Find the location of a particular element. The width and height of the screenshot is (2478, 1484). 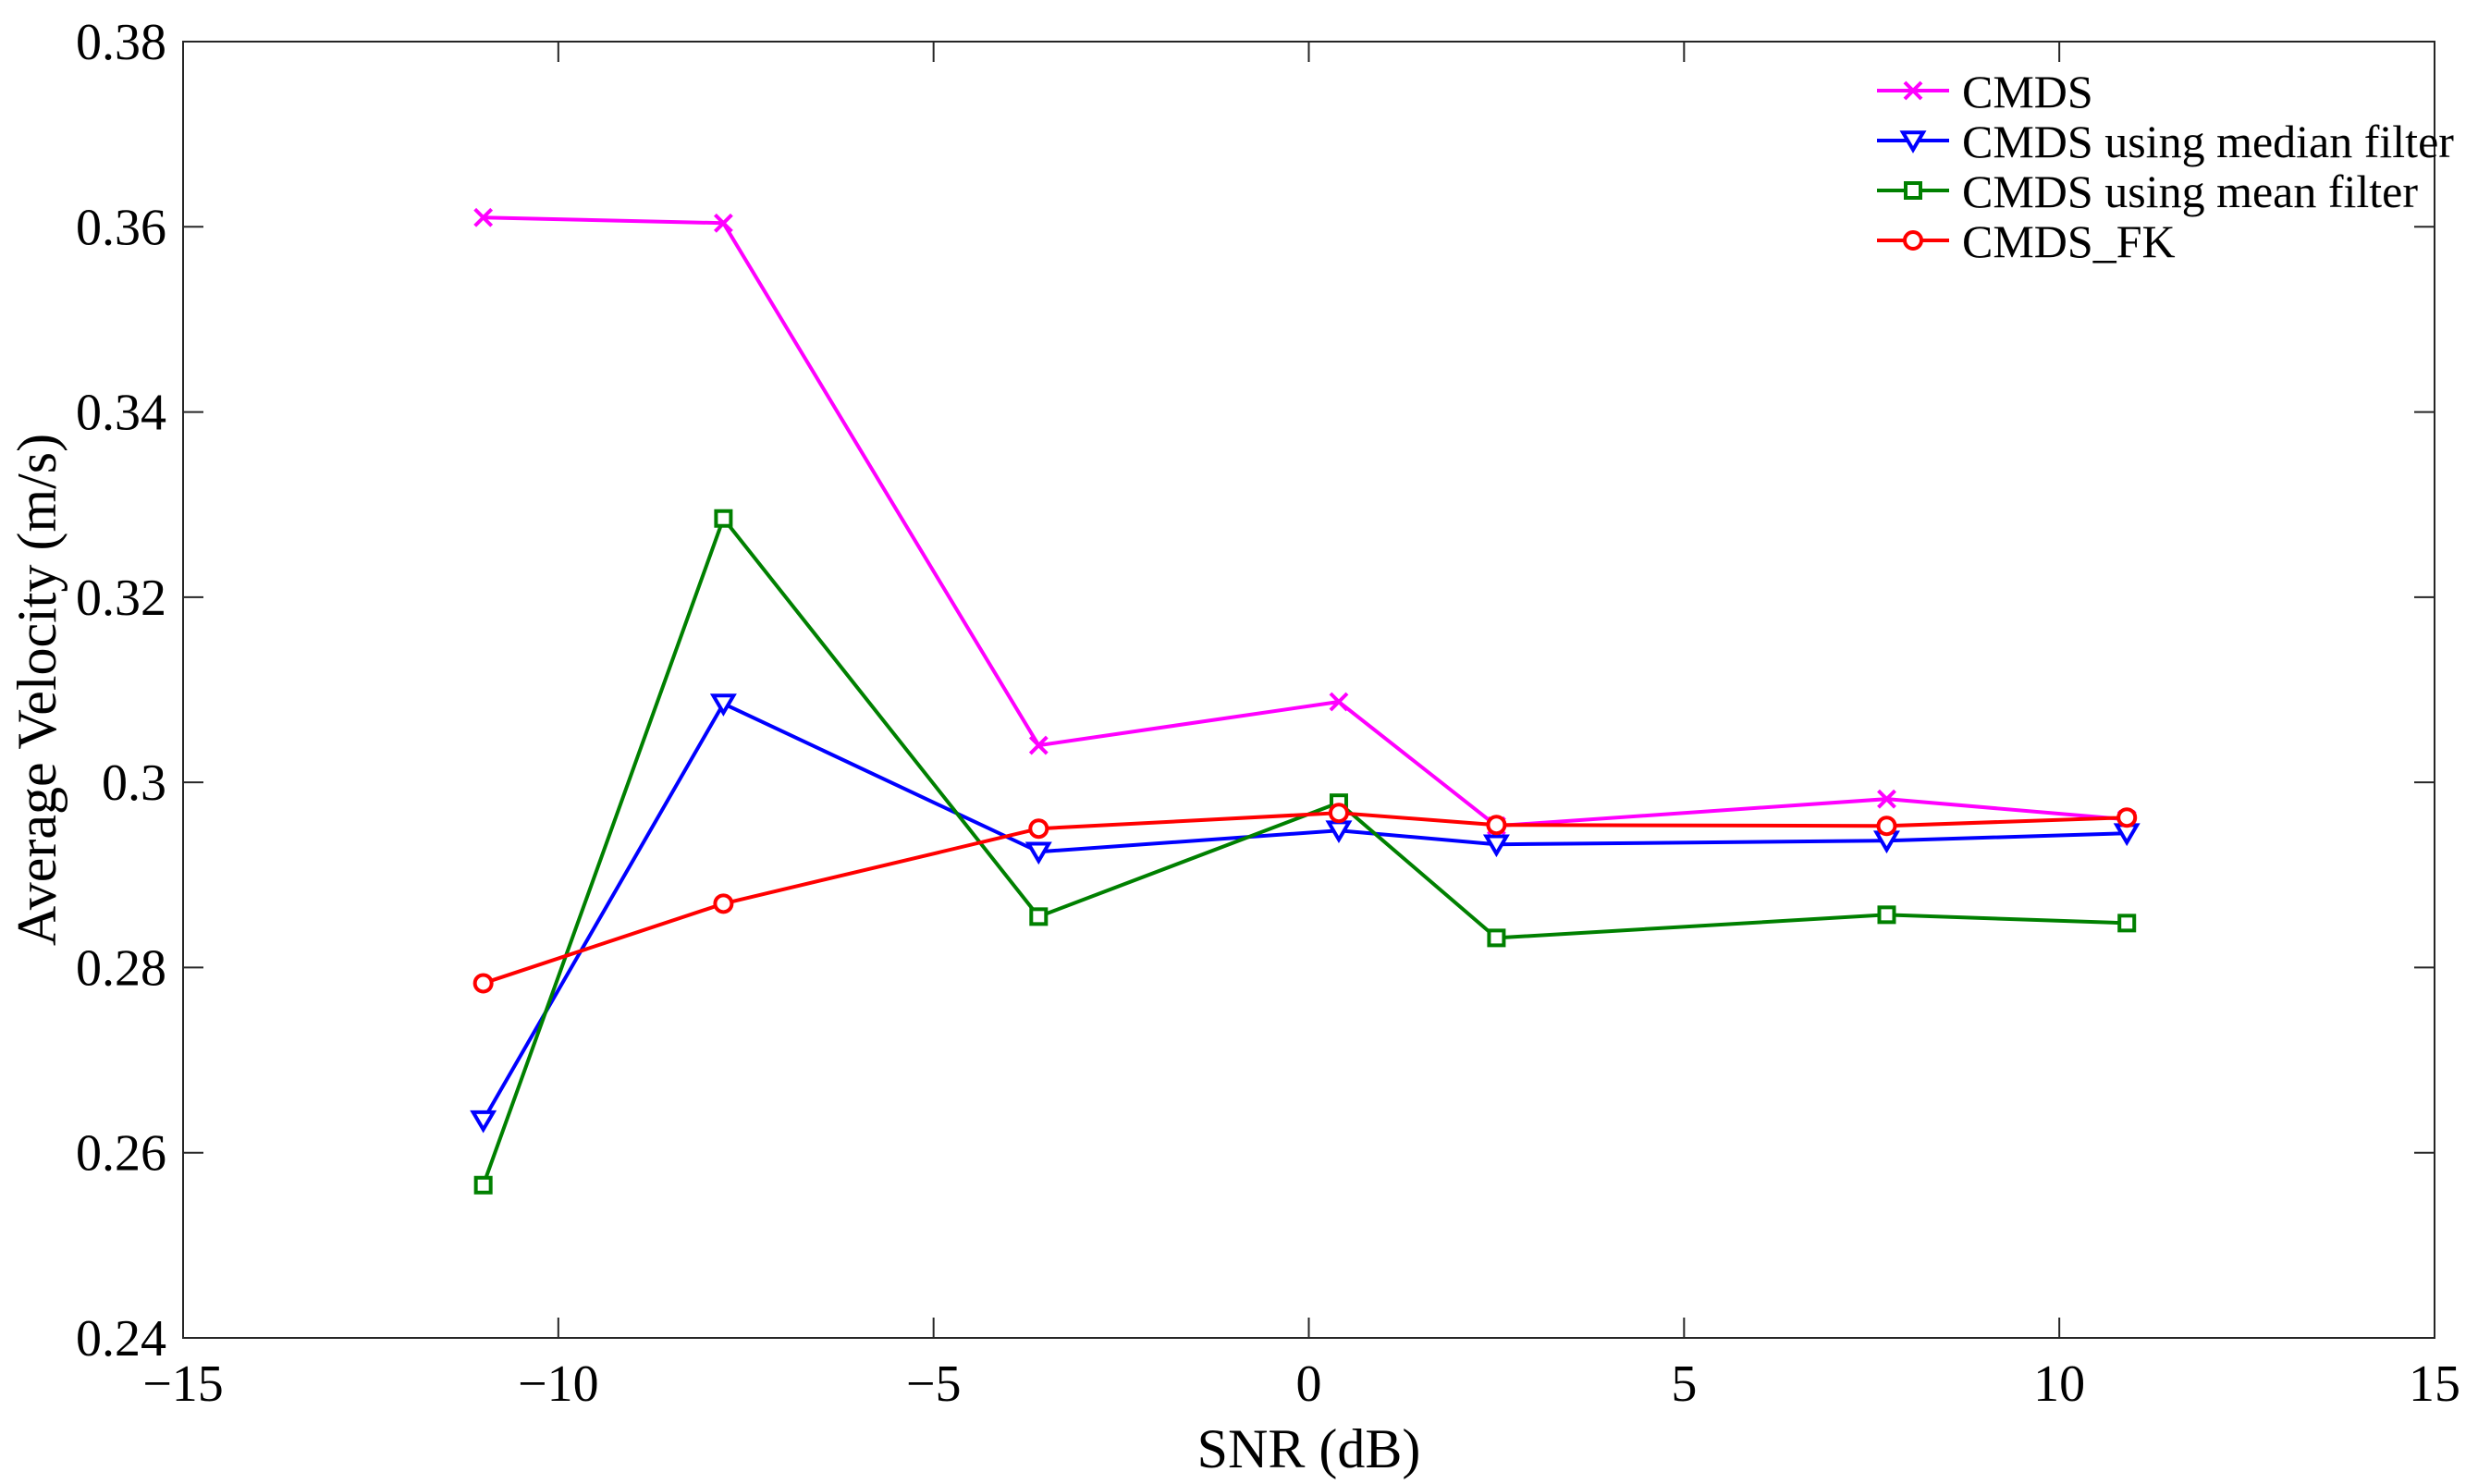

x-tick-label: 10 is located at coordinates (2059, 1384).